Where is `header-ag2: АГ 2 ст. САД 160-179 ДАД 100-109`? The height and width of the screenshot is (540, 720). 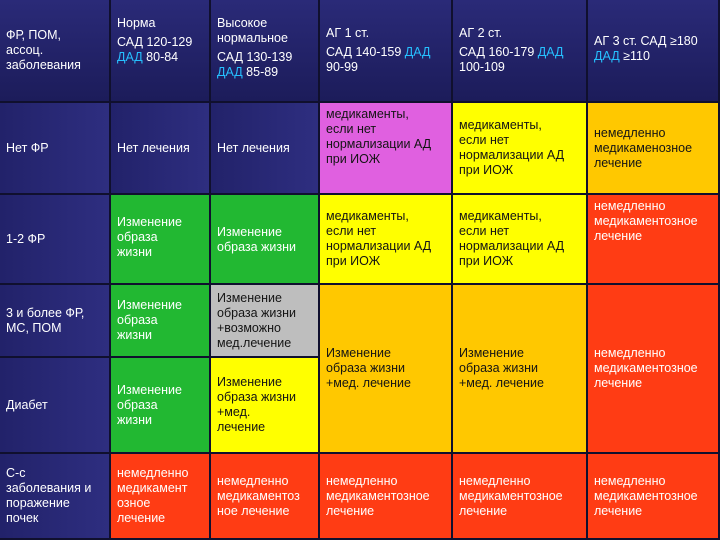
header-ag2: АГ 2 ст. САД 160-179 ДАД 100-109 is located at coordinates (520, 51).